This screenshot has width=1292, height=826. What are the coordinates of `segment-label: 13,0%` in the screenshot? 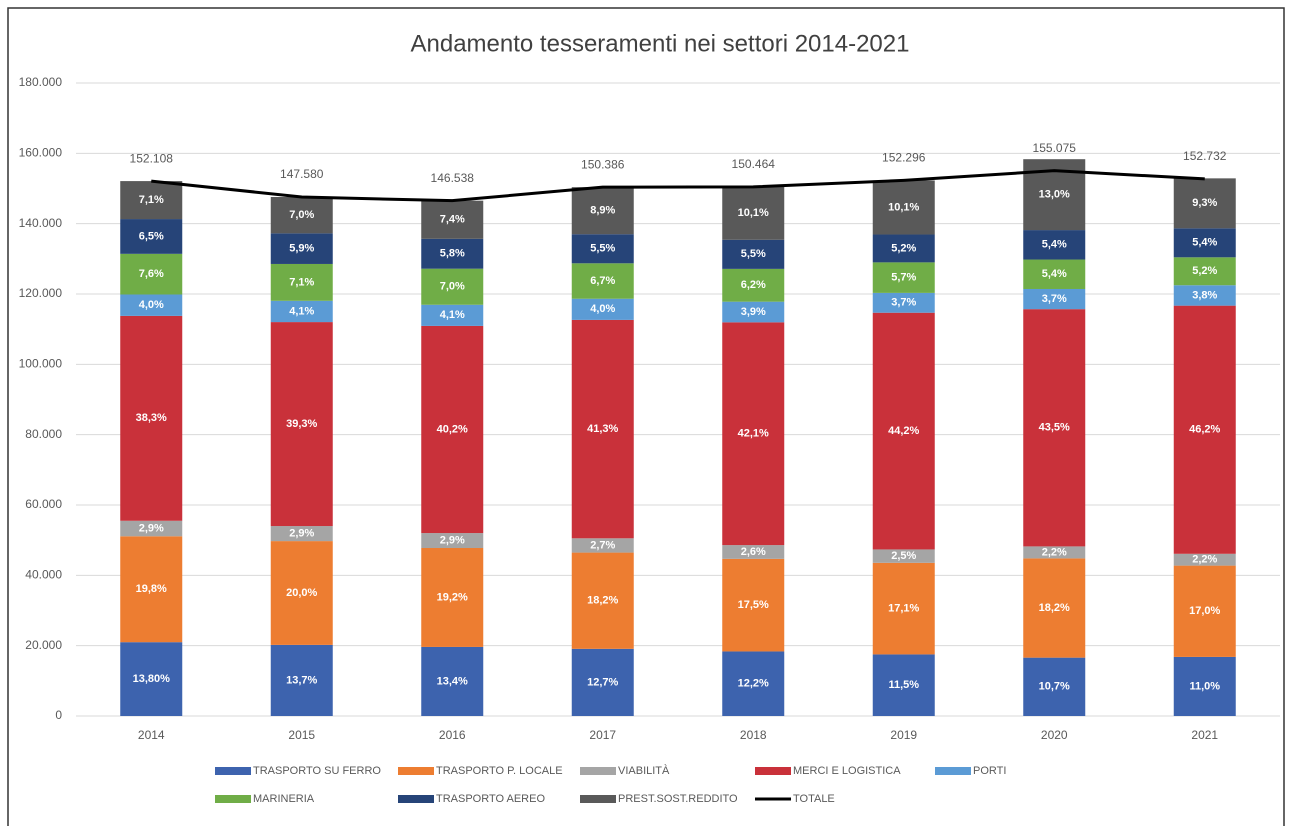 It's located at (1054, 195).